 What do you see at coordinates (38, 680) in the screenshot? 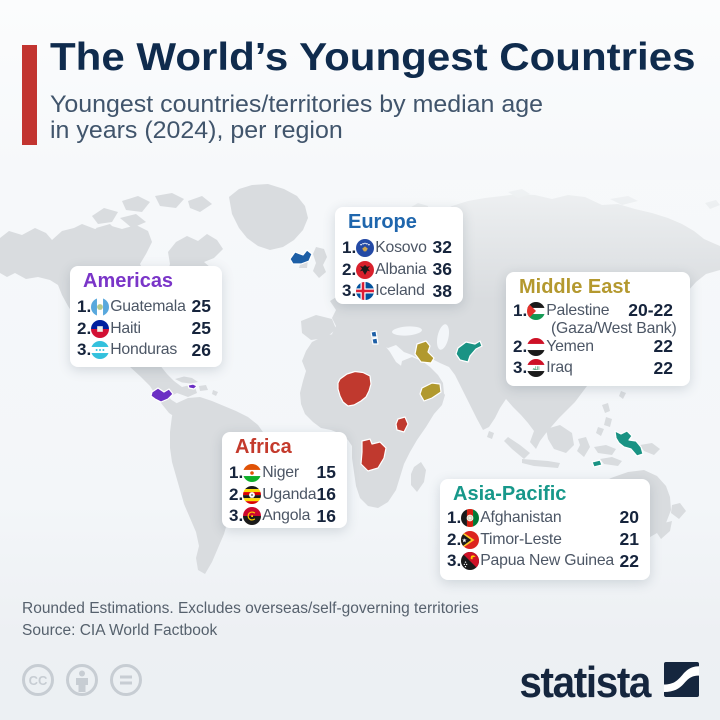
I see `svg-text: CC` at bounding box center [38, 680].